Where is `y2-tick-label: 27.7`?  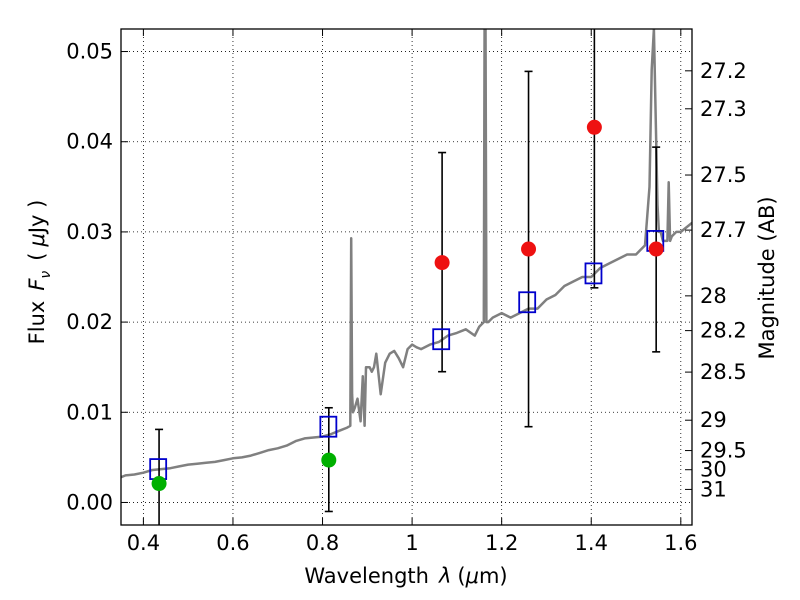
y2-tick-label: 27.7 is located at coordinates (723, 230).